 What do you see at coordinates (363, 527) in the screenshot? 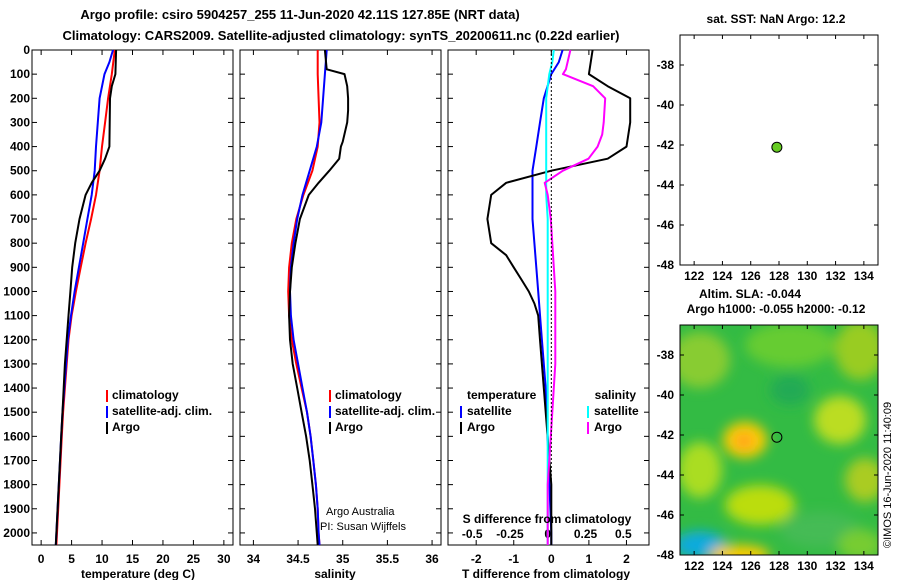
I see `pi-name-note: PI: Susan Wijffels` at bounding box center [363, 527].